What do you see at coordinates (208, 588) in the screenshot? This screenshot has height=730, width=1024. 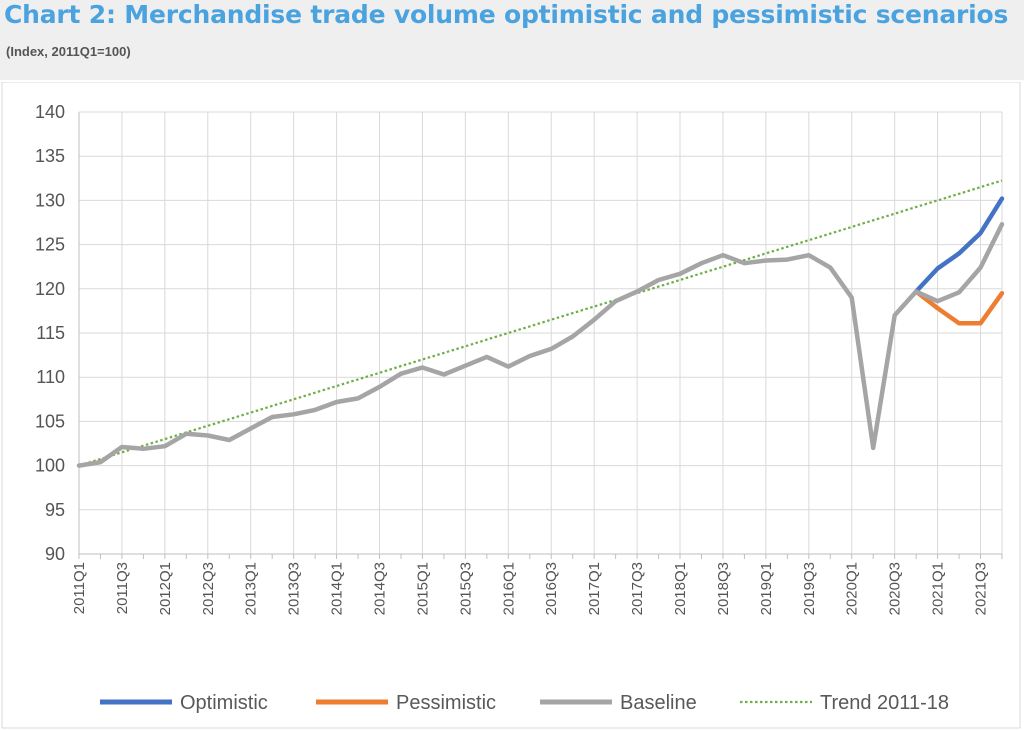 I see `x-tick-label: 2012Q3` at bounding box center [208, 588].